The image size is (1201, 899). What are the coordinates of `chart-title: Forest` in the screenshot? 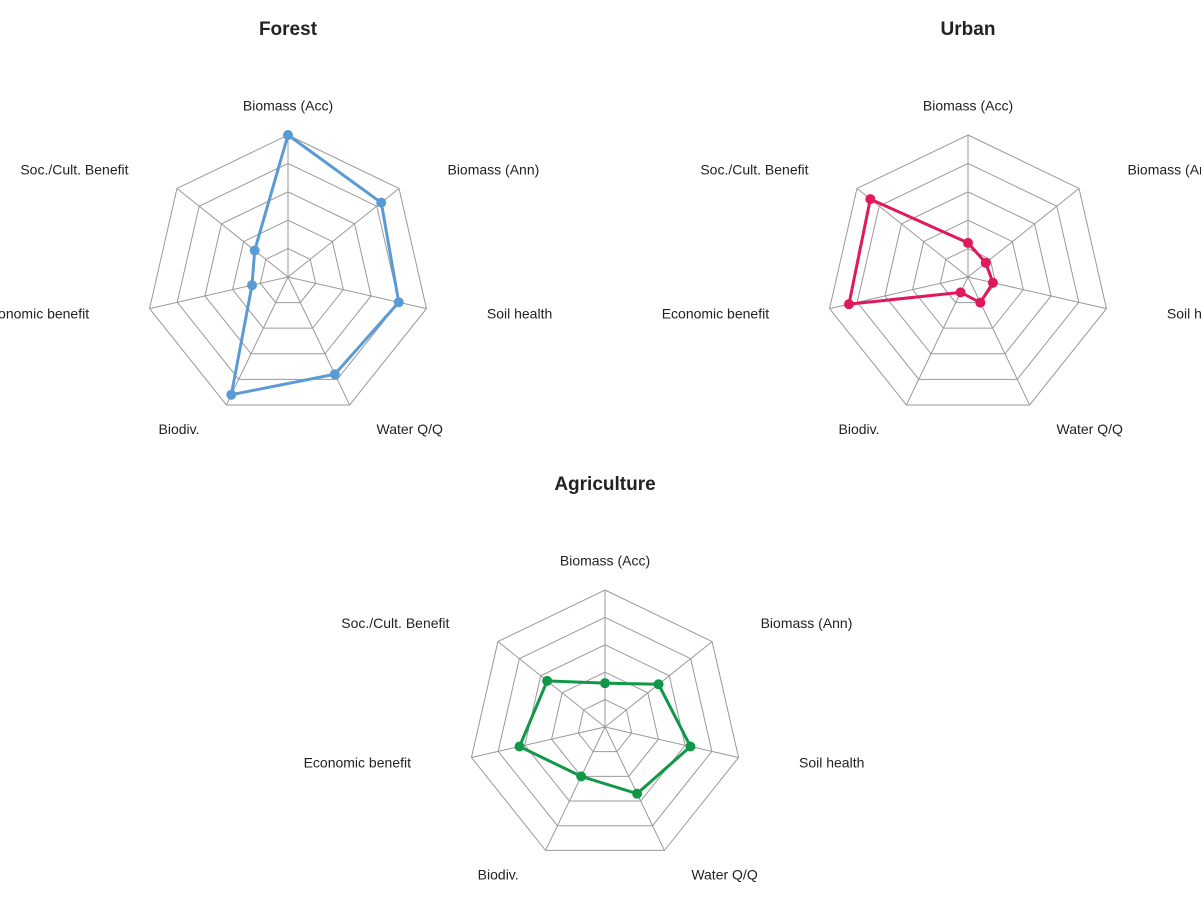 It's located at (288, 29).